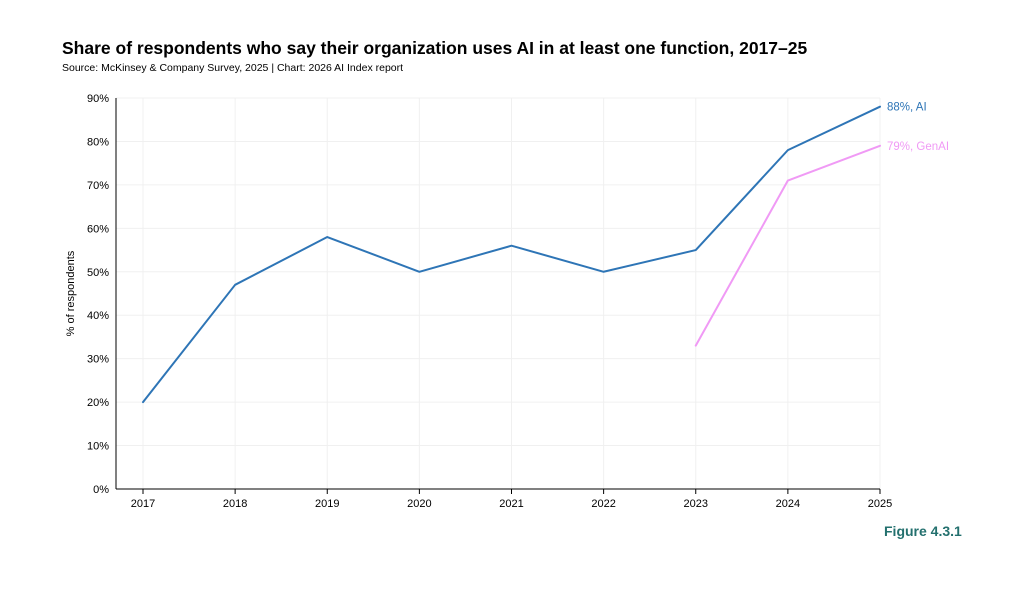 This screenshot has width=1024, height=593. What do you see at coordinates (98, 316) in the screenshot?
I see `y-tick-label: 40%` at bounding box center [98, 316].